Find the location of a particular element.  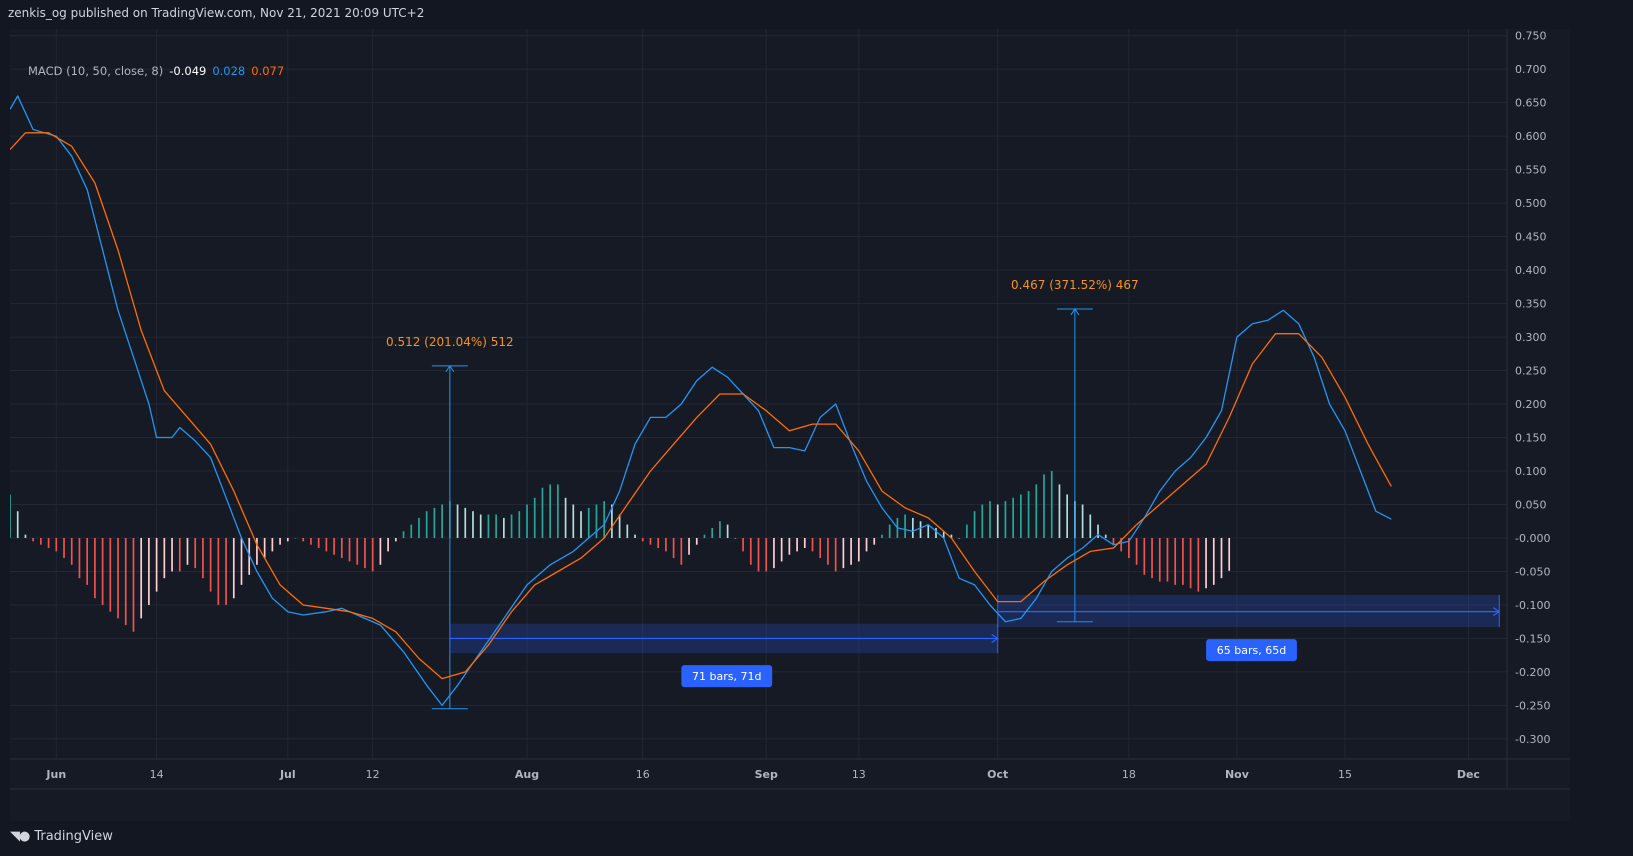

y-tick-label: -0.000 is located at coordinates (1532, 538).